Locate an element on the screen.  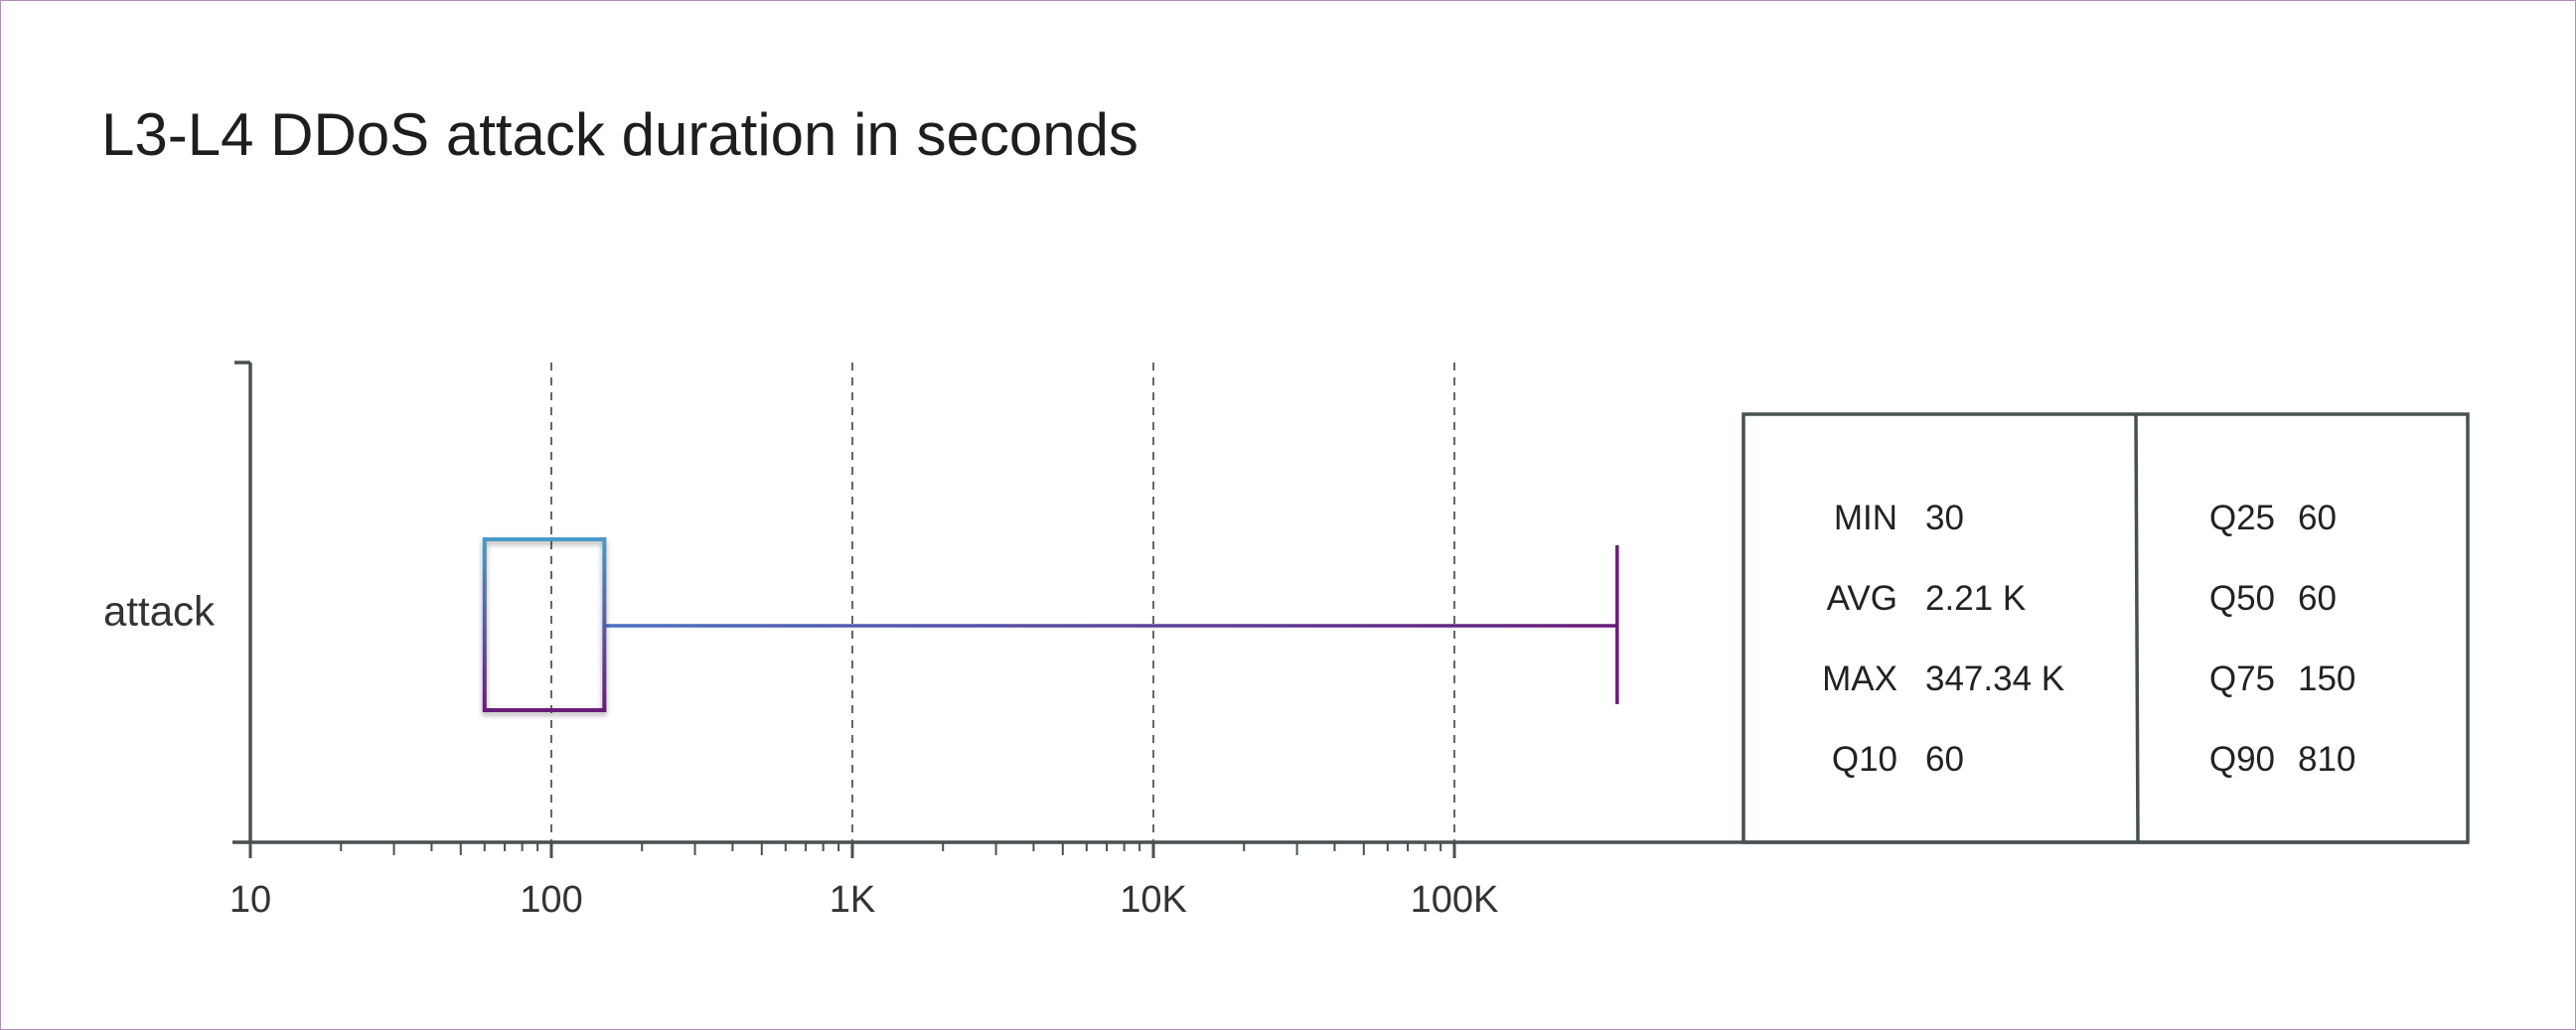
chart-title: L3-L4 DDoS attack duration in seconds is located at coordinates (619, 135).